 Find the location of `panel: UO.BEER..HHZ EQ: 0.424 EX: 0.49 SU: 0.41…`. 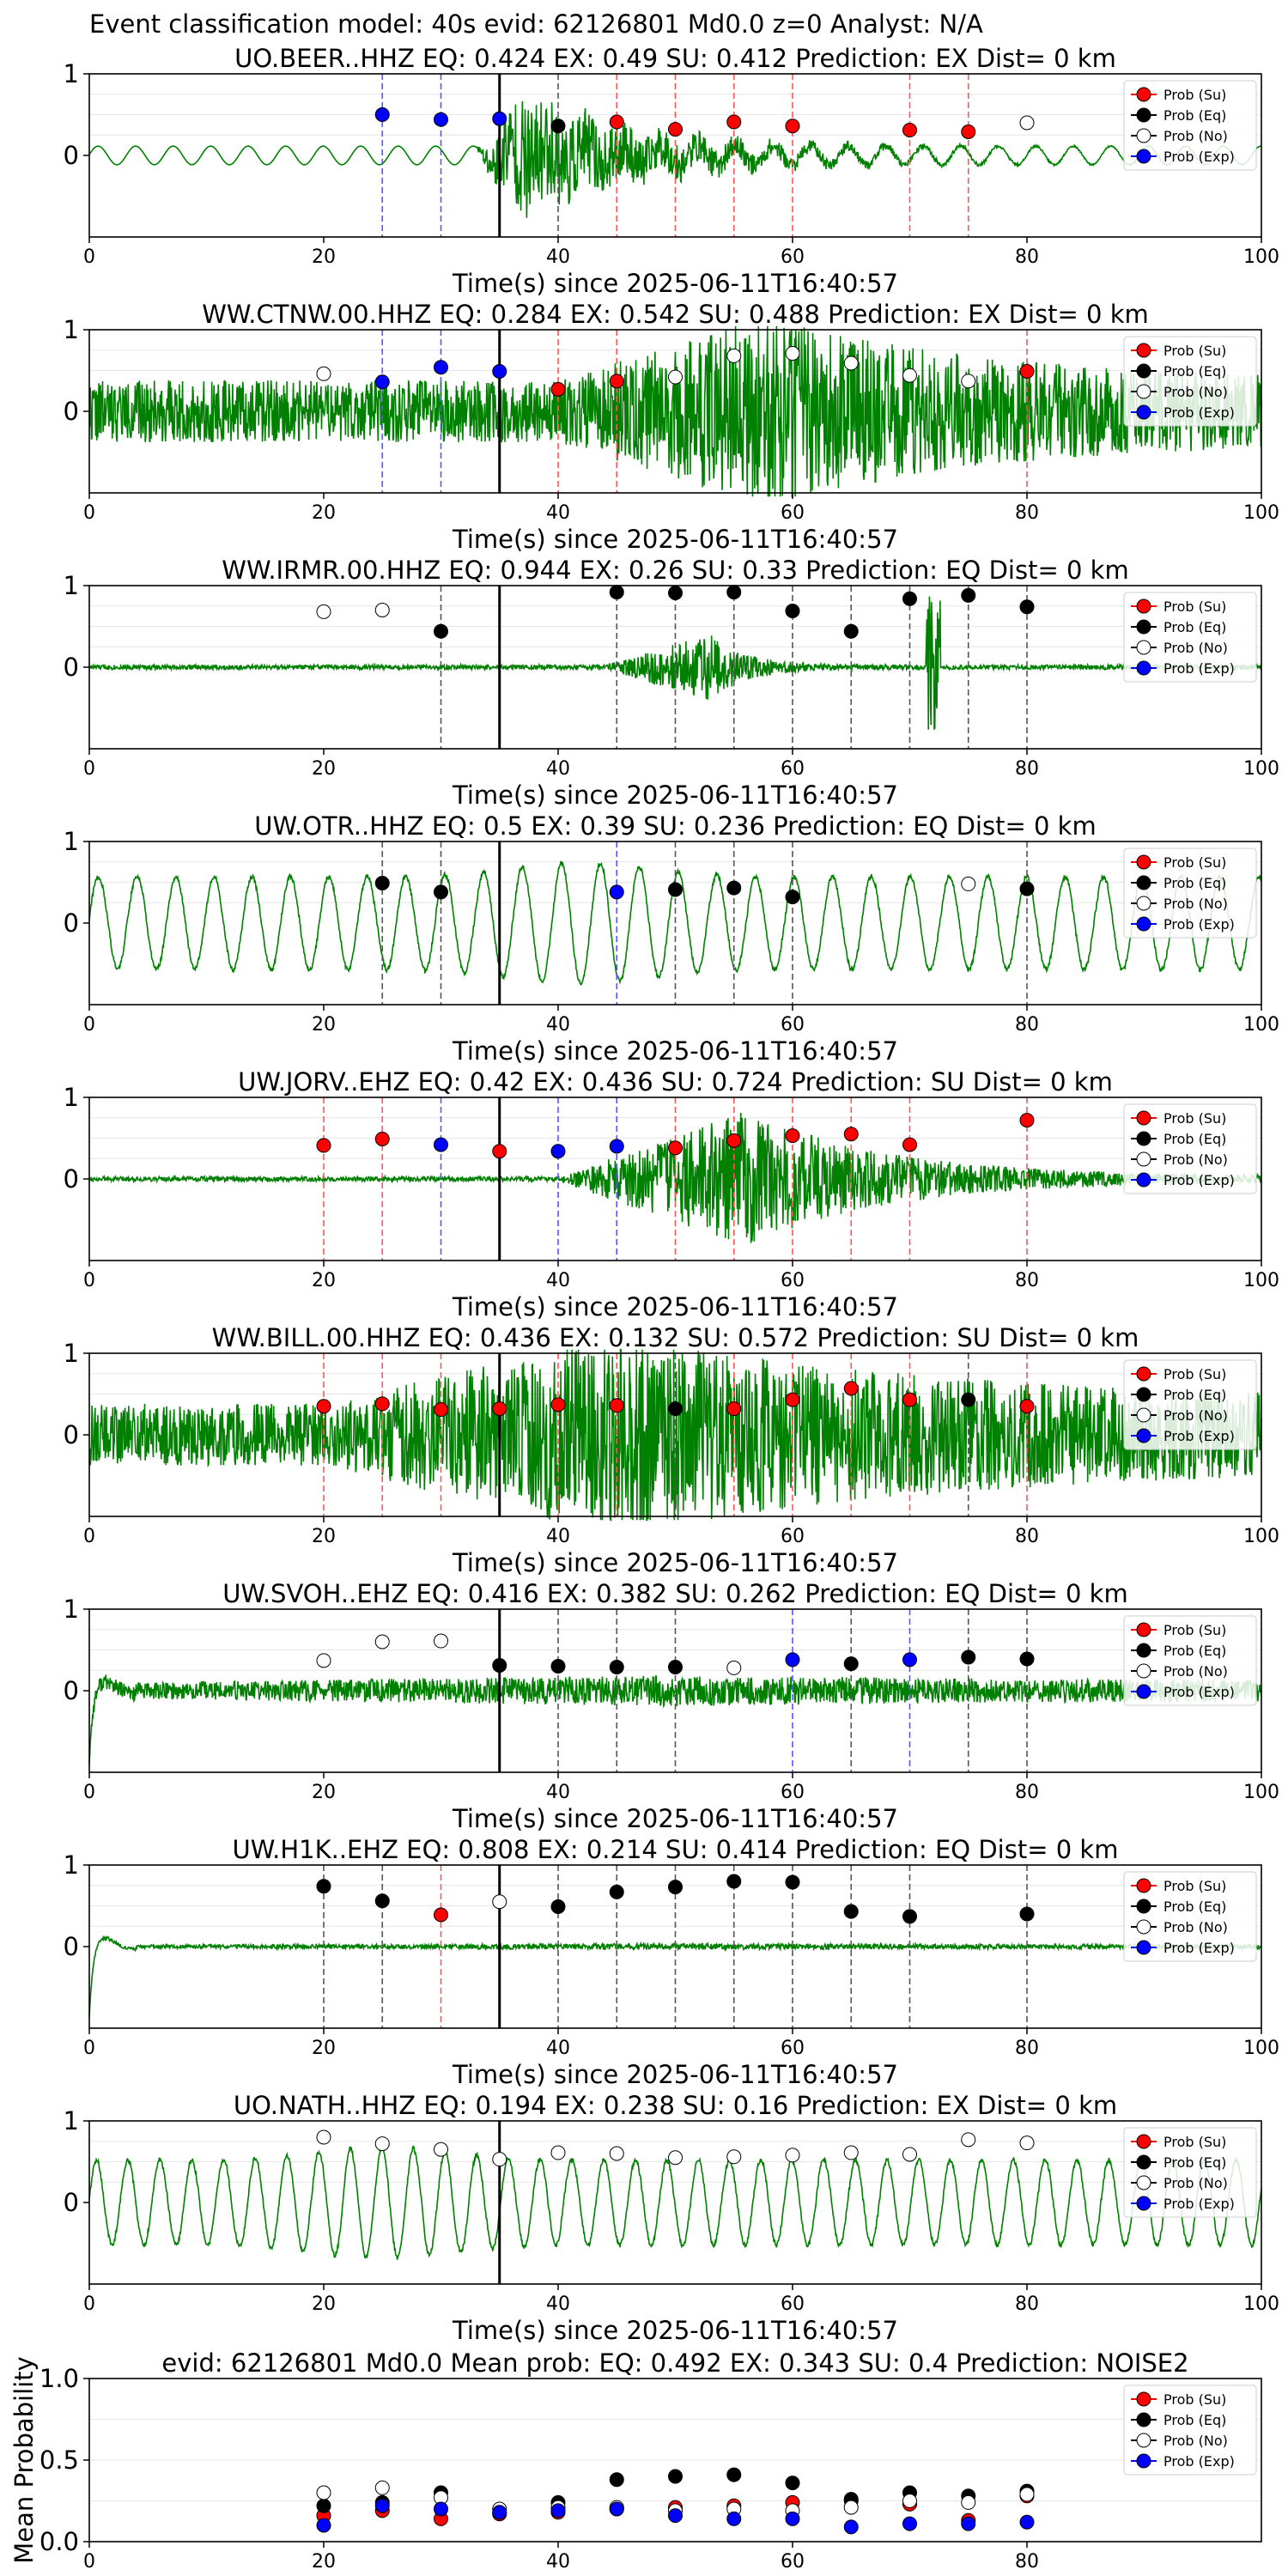

panel: UO.BEER..HHZ EQ: 0.424 EX: 0.49 SU: 0.41… is located at coordinates (671, 171).